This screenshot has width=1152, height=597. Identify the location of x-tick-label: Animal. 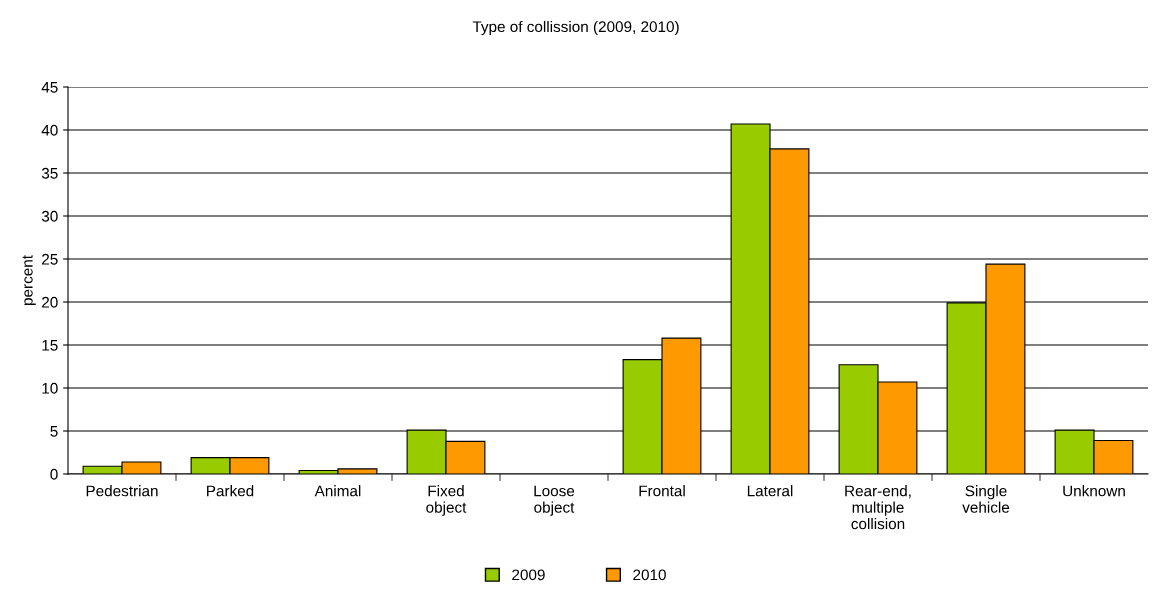
(337, 491).